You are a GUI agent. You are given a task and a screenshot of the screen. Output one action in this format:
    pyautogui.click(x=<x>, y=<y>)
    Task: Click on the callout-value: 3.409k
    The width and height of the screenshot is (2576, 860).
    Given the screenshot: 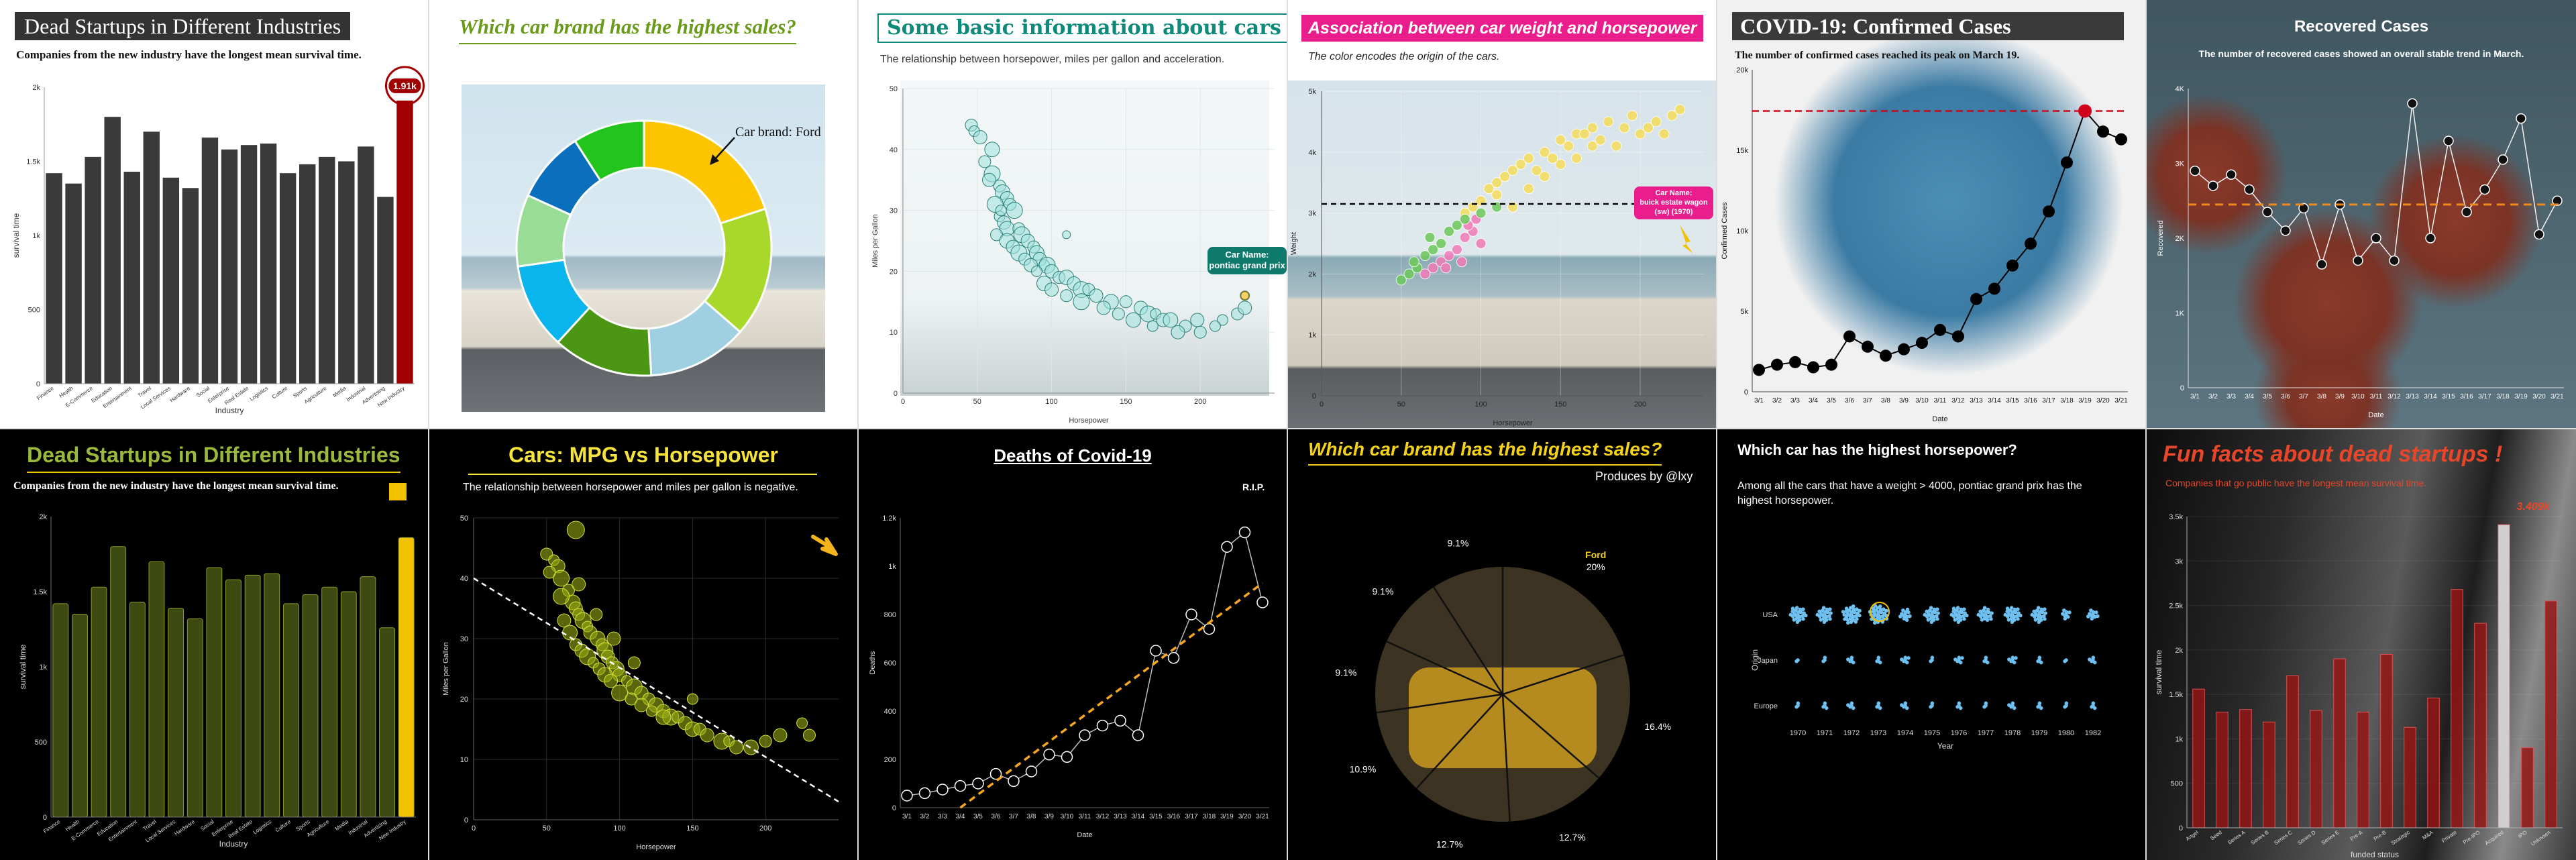 What is the action you would take?
    pyautogui.click(x=2534, y=507)
    